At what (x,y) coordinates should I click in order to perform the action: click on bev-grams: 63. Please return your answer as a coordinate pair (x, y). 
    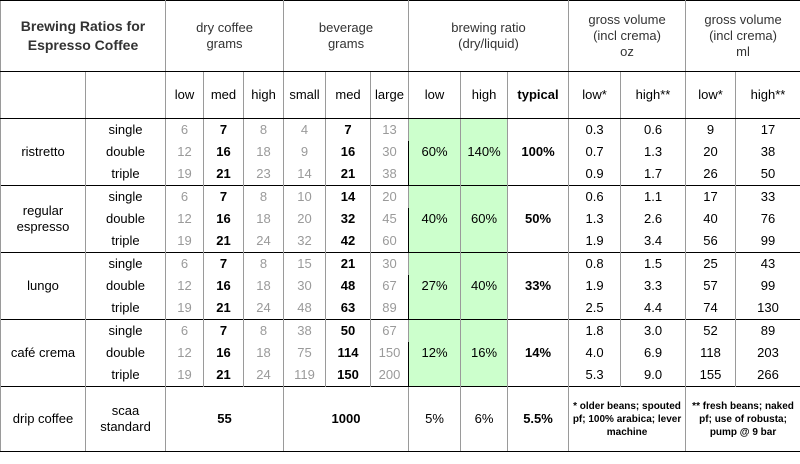
    Looking at the image, I should click on (348, 308).